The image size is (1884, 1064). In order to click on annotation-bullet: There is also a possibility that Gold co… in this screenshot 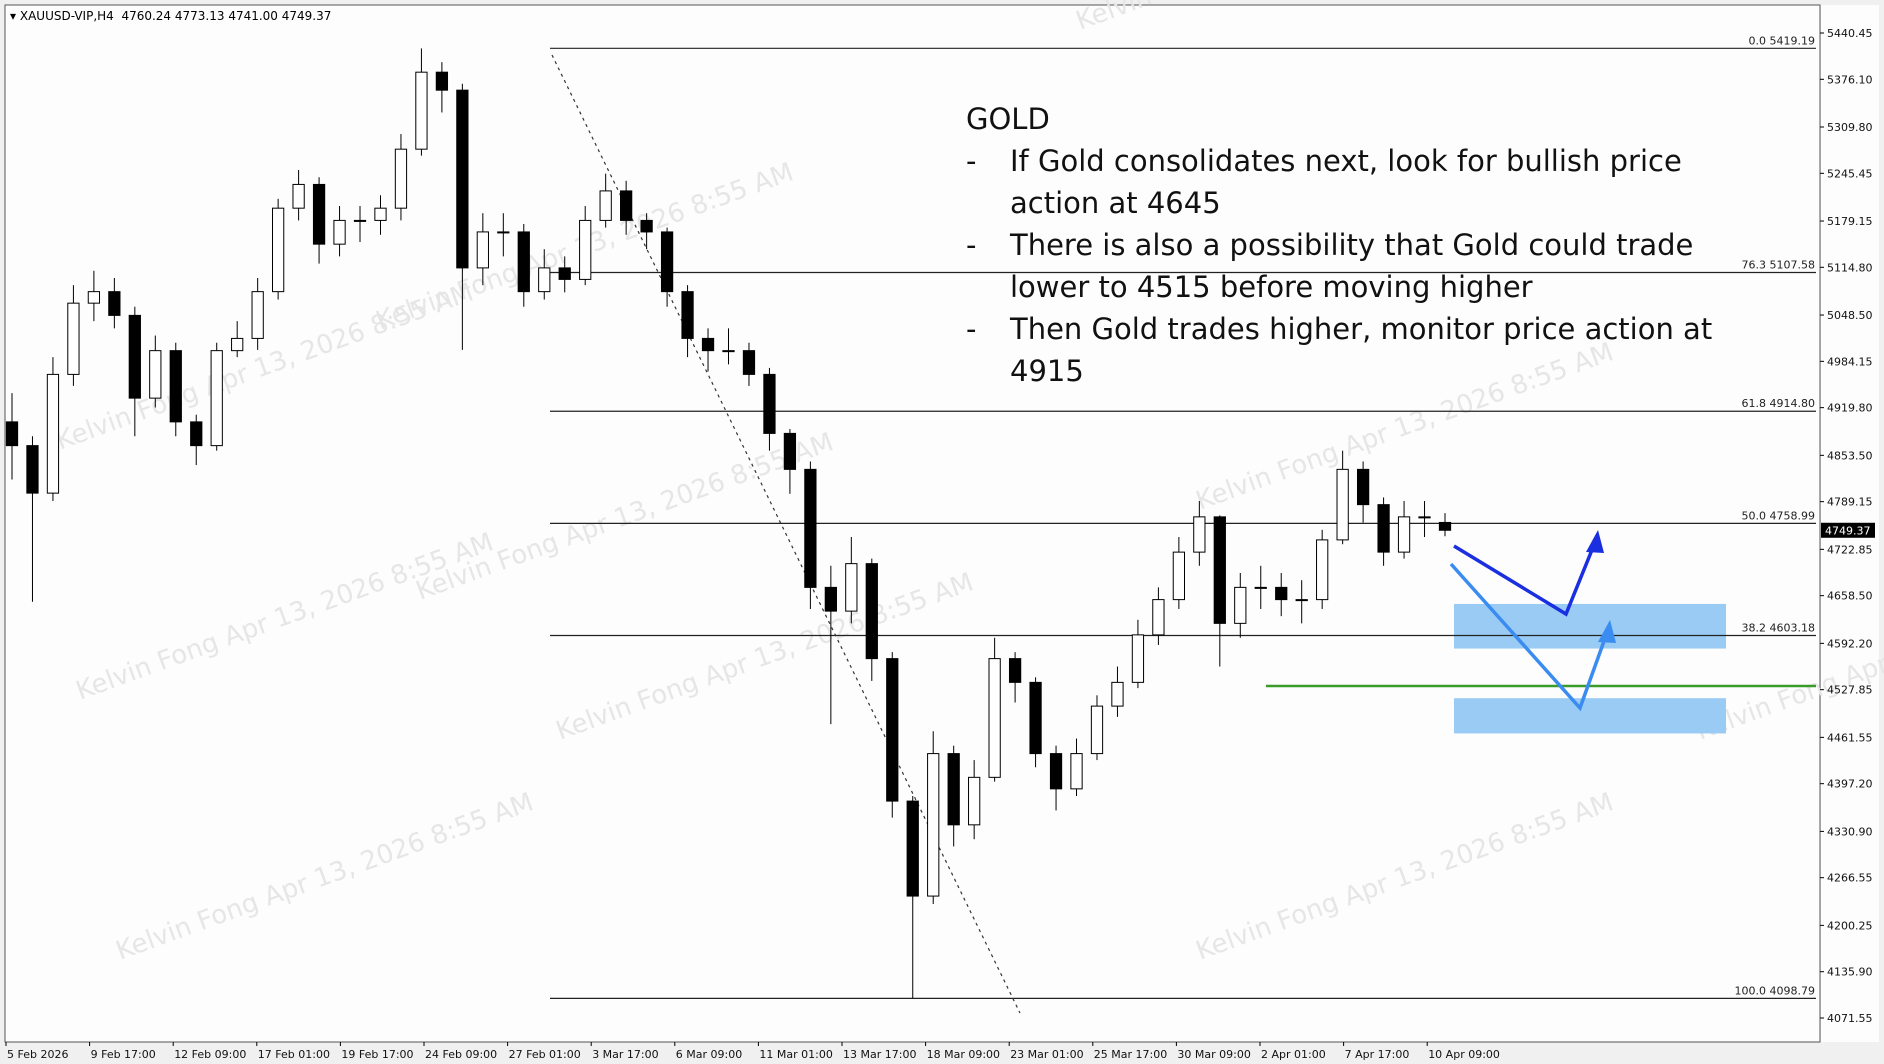, I will do `click(1346, 266)`.